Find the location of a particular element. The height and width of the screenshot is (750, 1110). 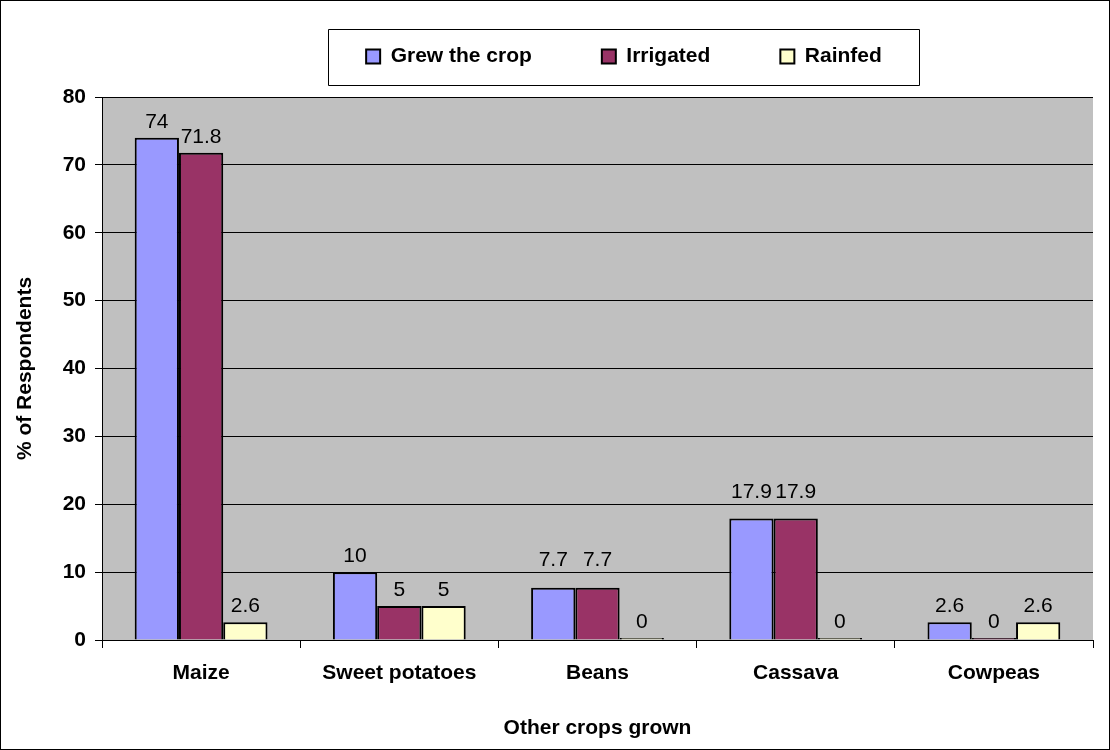

y-tick-label: 40 is located at coordinates (74, 367).